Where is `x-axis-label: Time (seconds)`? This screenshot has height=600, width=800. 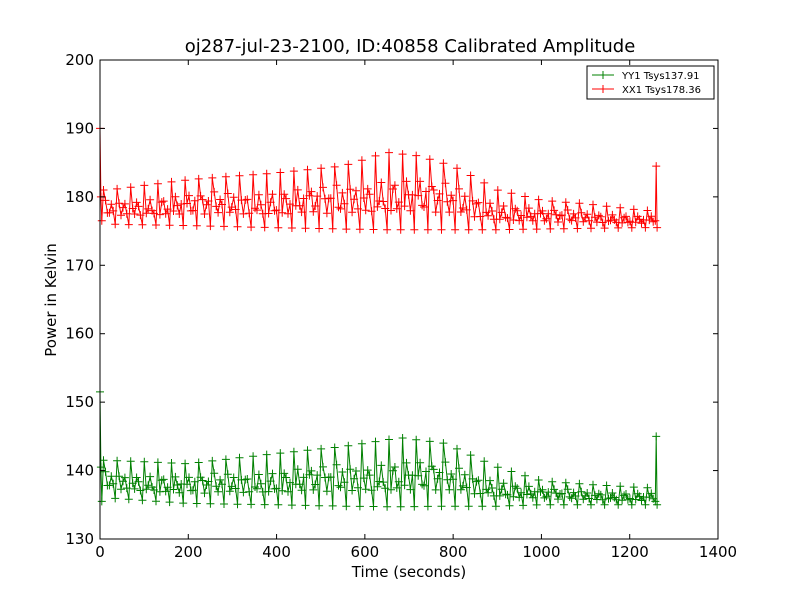
x-axis-label: Time (seconds) is located at coordinates (409, 572).